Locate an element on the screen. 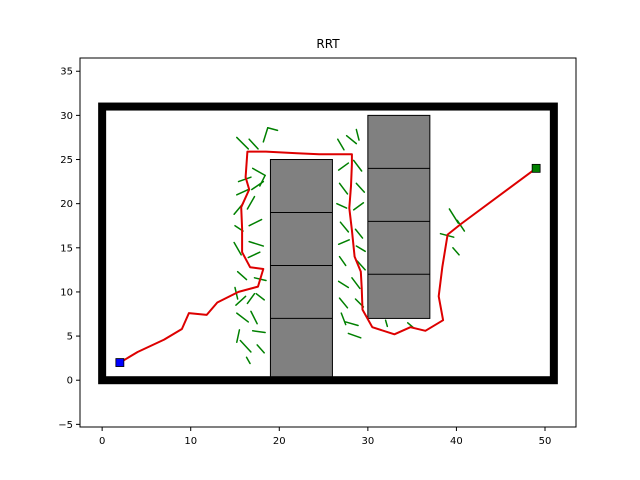 Image resolution: width=640 pixels, height=480 pixels. y-tick-label: 35 is located at coordinates (66, 72).